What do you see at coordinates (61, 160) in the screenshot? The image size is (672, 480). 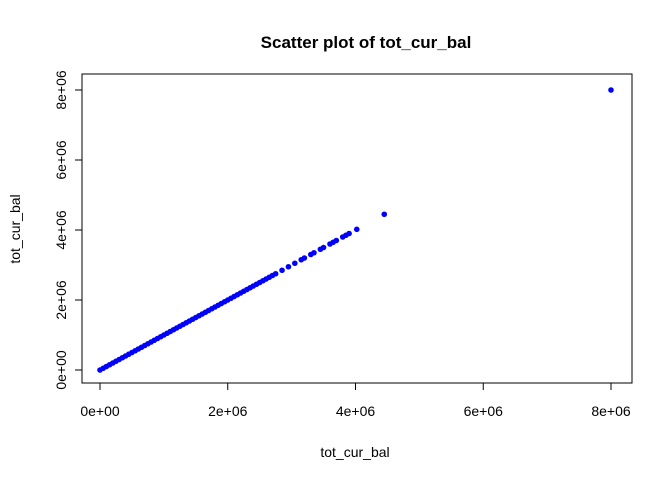 I see `y-tick-label: 6e+06` at bounding box center [61, 160].